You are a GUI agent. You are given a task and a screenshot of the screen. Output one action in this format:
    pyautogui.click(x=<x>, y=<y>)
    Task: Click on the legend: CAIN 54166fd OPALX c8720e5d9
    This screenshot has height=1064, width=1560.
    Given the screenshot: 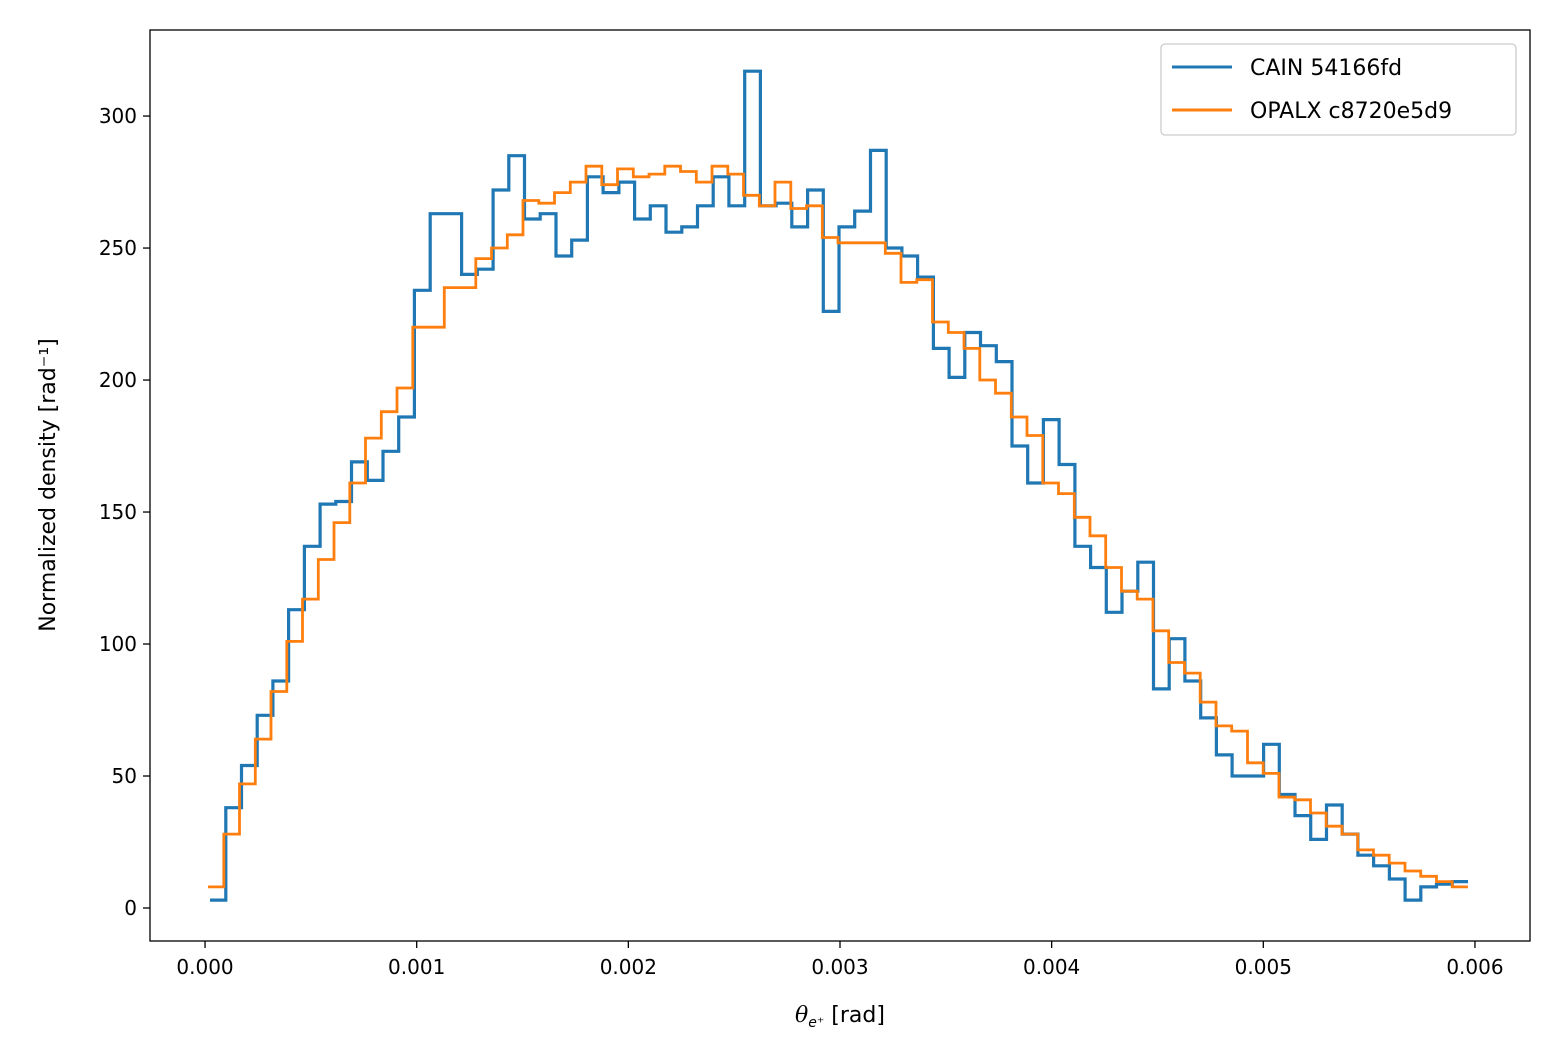 What is the action you would take?
    pyautogui.click(x=1338, y=89)
    